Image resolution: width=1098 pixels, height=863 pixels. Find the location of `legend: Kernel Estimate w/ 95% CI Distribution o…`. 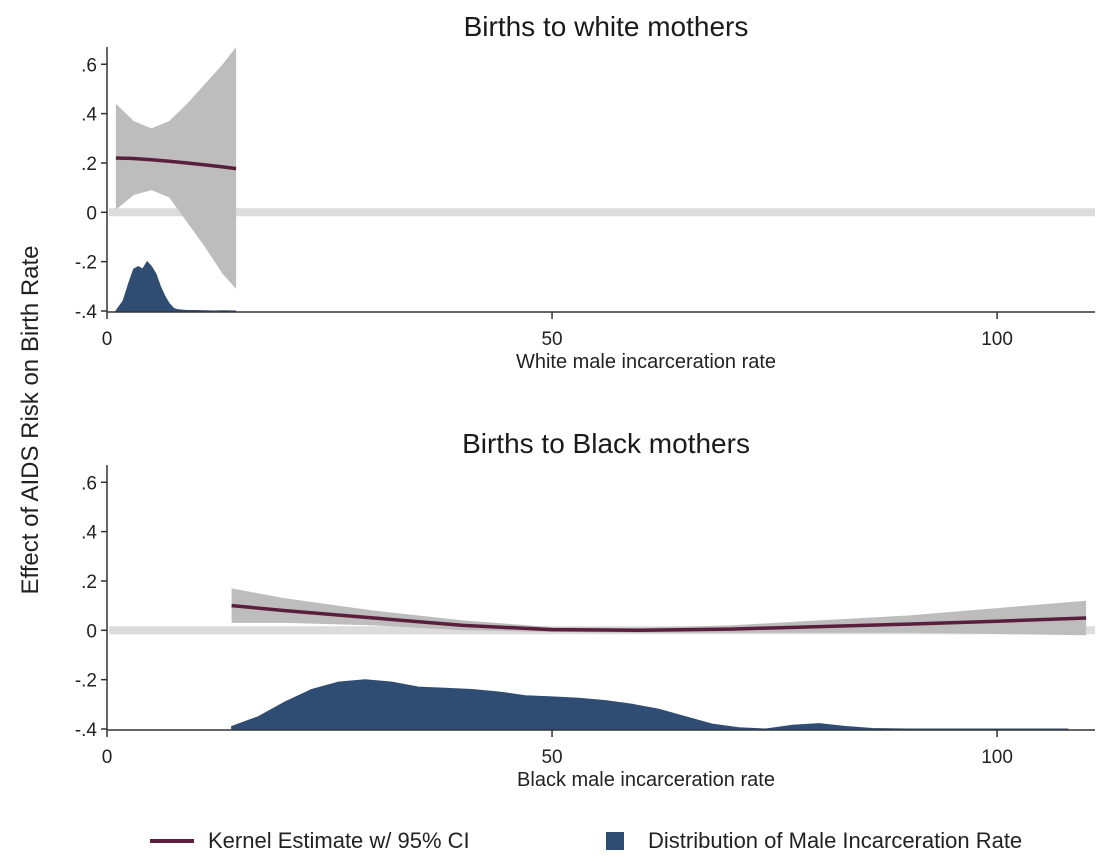

legend: Kernel Estimate w/ 95% CI Distribution o… is located at coordinates (549, 845).